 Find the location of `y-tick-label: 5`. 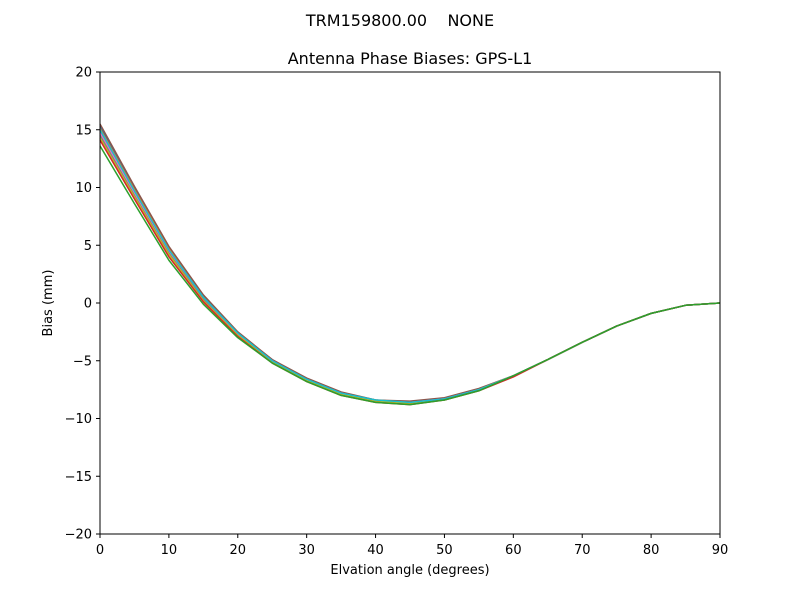

y-tick-label: 5 is located at coordinates (88, 246).